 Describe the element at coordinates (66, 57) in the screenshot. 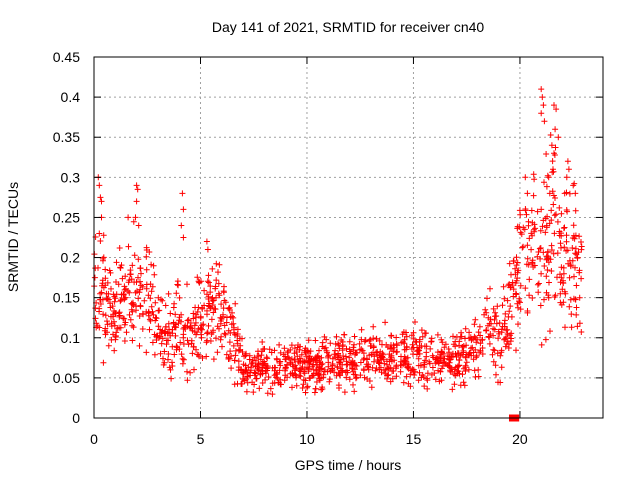

I see `y-tick-label: 0.45` at that location.